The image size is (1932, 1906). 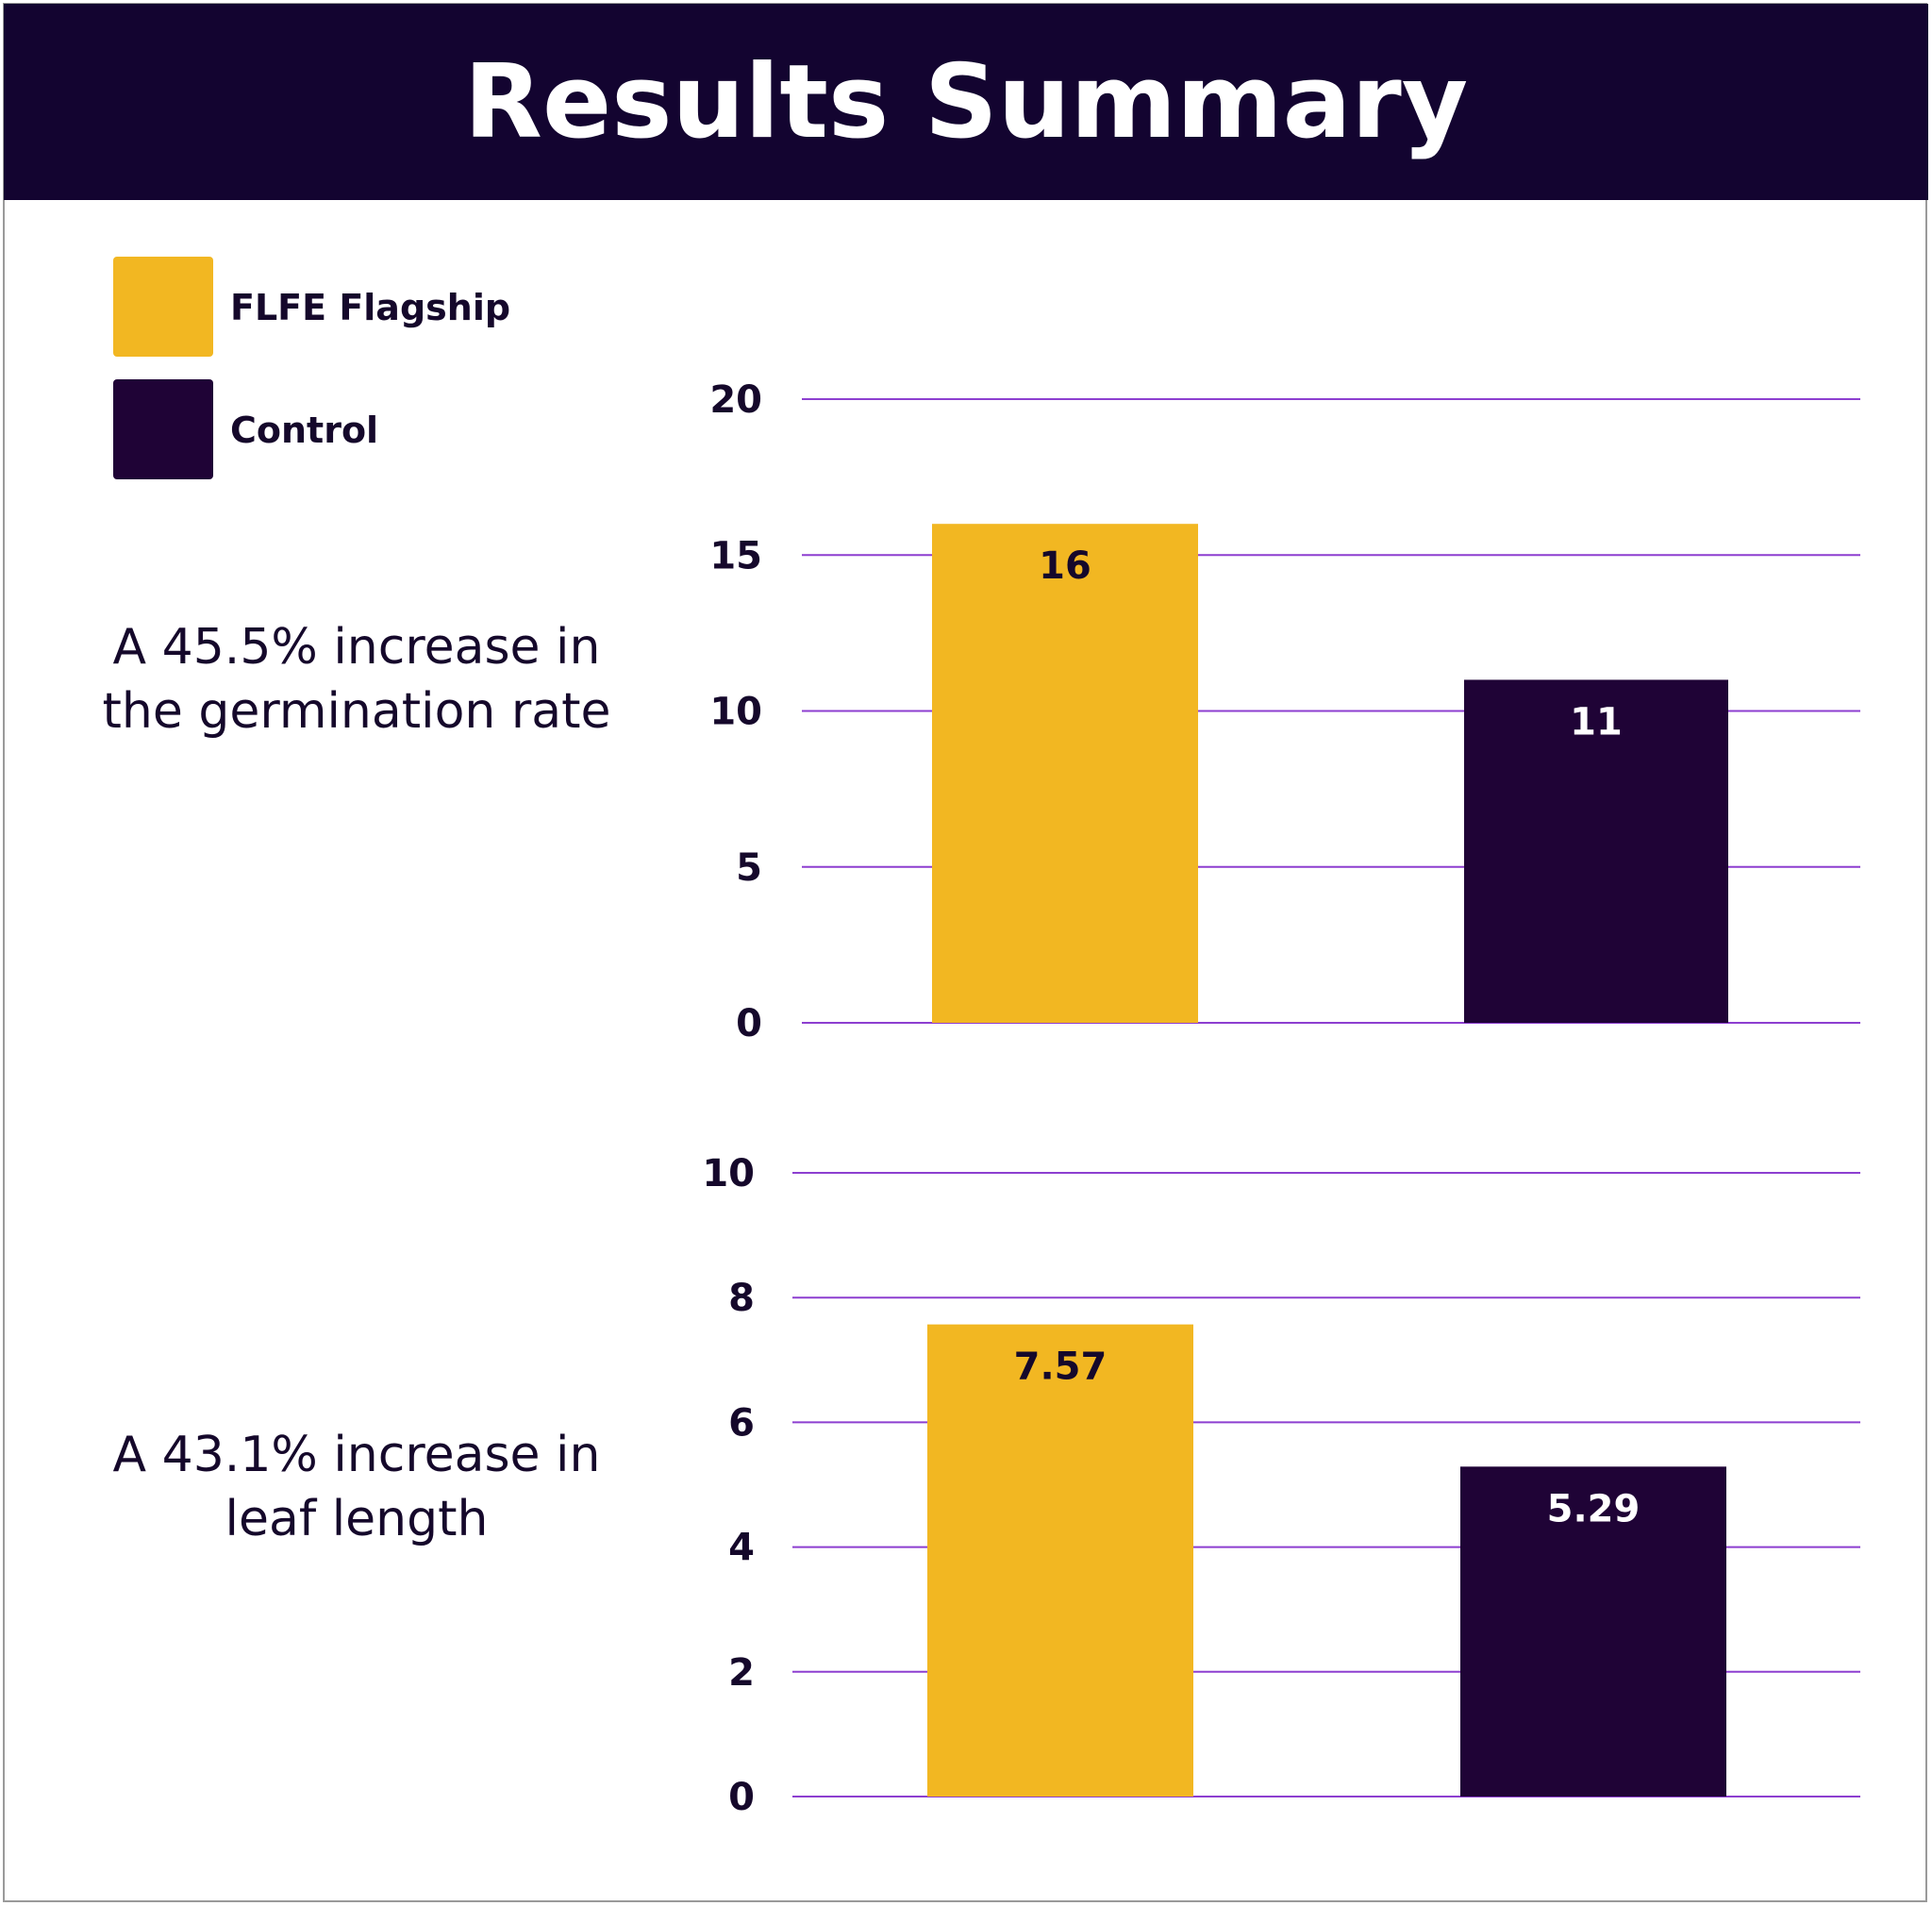 I want to click on y-tick-label: 4, so click(x=741, y=1548).